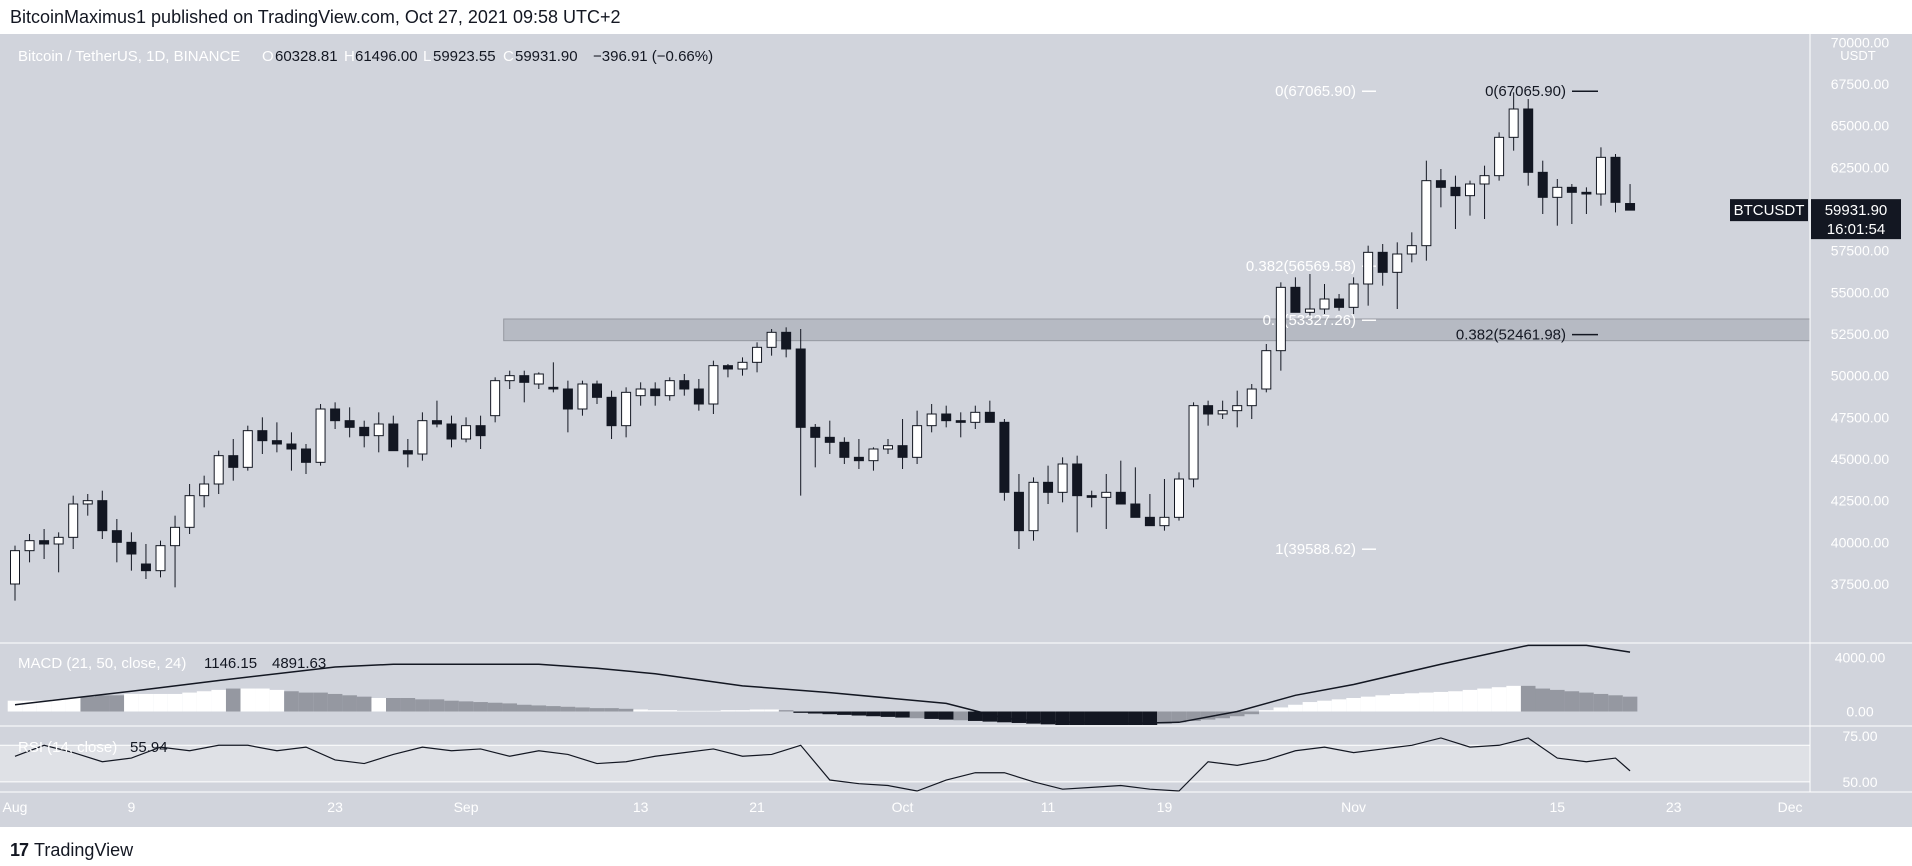 This screenshot has height=866, width=1912. Describe the element at coordinates (1157, 330) in the screenshot. I see `resistance-zone` at that location.